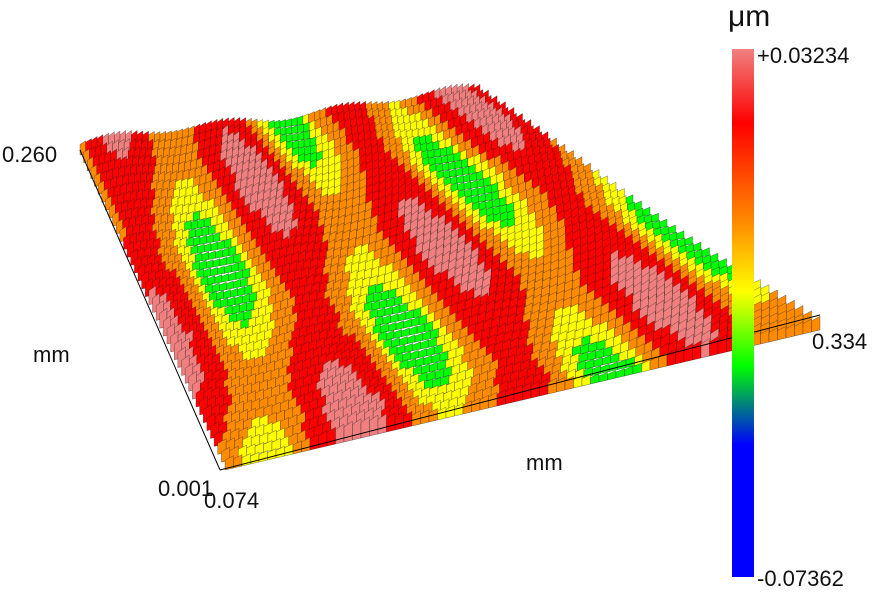 The height and width of the screenshot is (600, 881). I want to click on origin-label-1: 0.001, so click(186, 488).